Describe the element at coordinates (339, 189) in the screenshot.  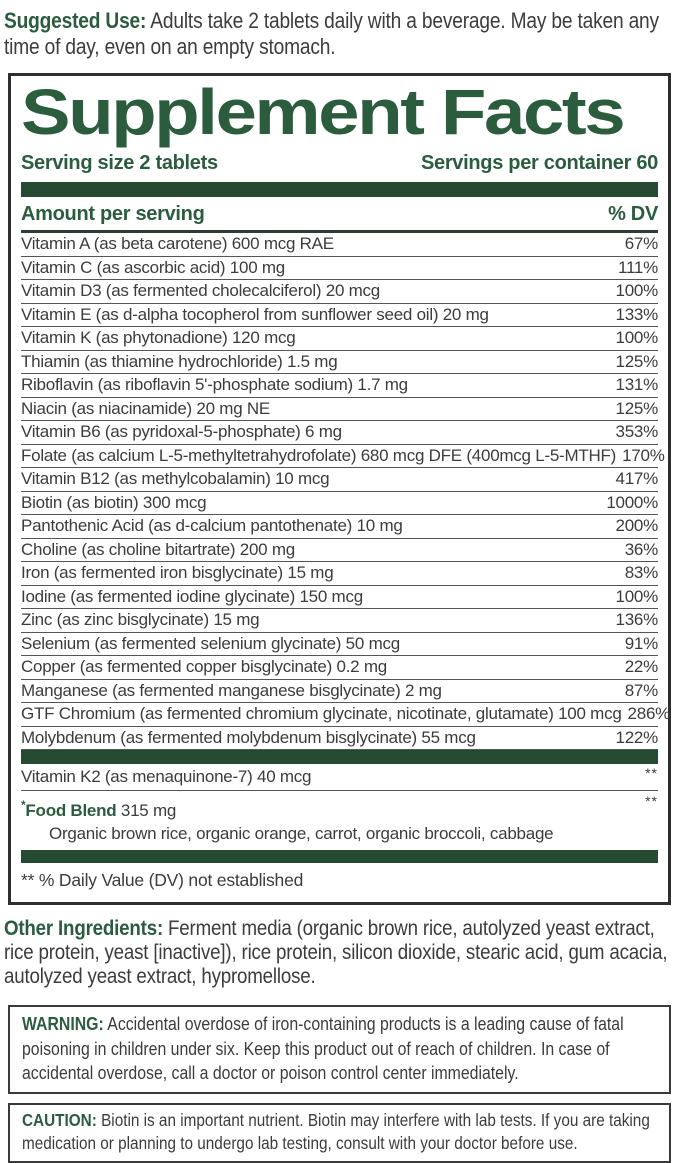
I see `divider-bar-top` at that location.